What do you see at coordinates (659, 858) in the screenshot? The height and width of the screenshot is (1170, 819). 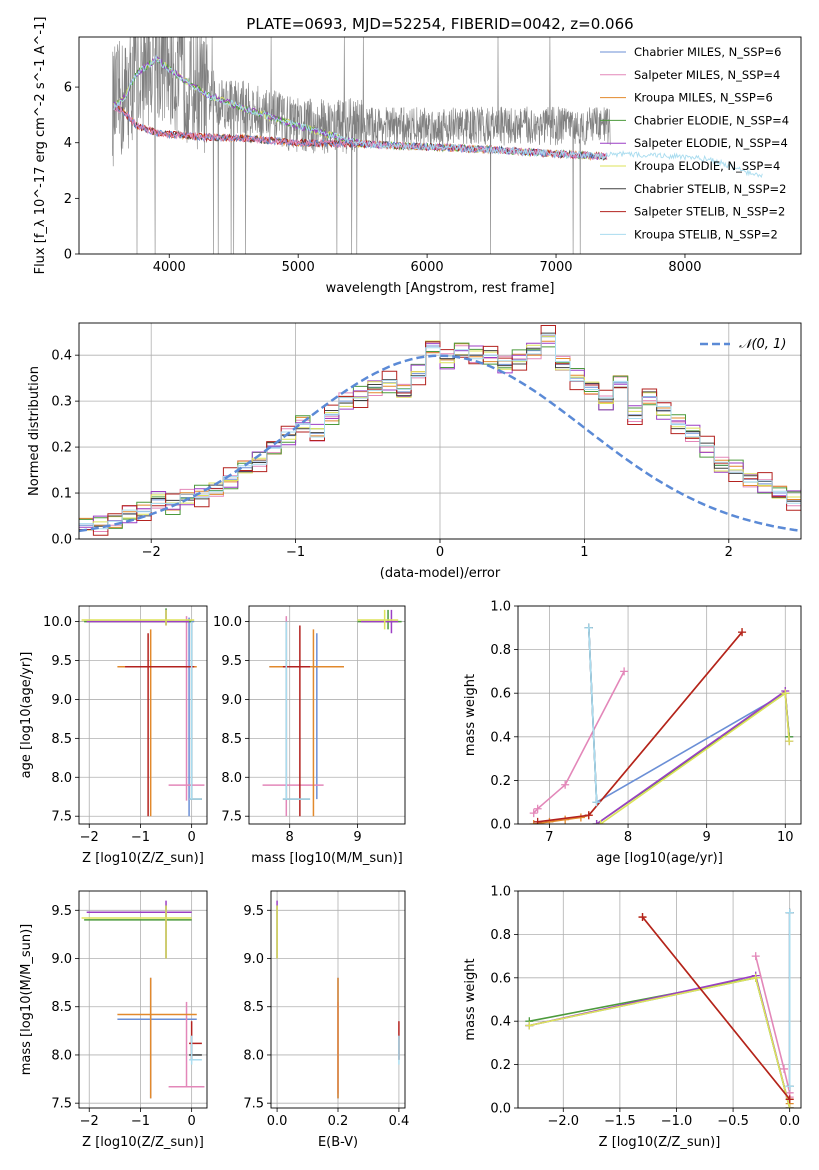 I see `x-axis-label: age [log10(age/yr)]` at bounding box center [659, 858].